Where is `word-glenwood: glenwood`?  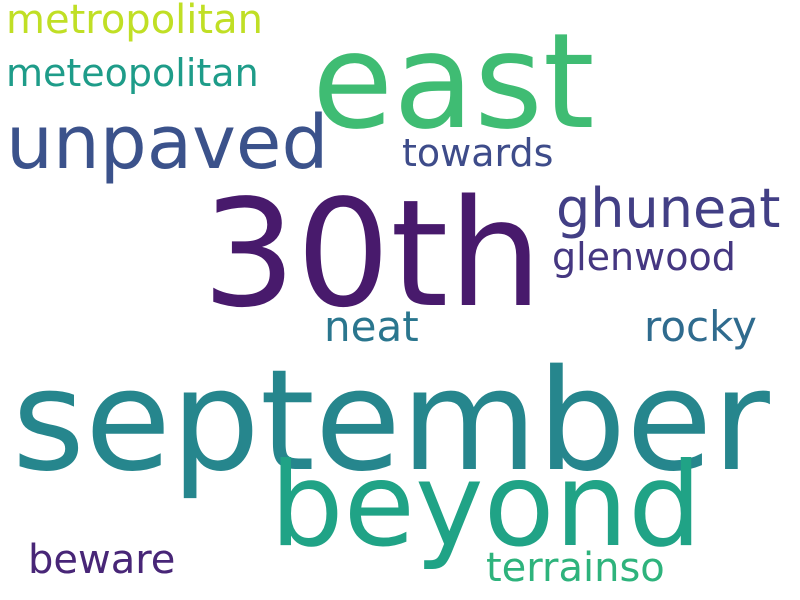 word-glenwood: glenwood is located at coordinates (644, 257).